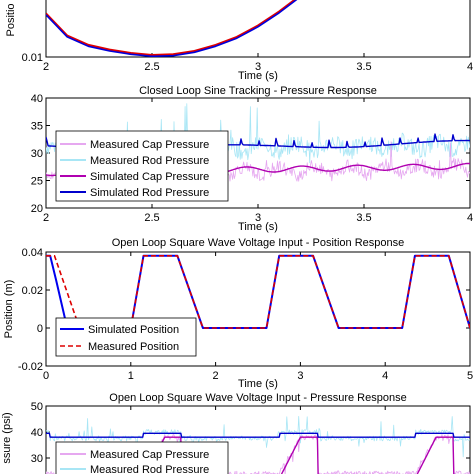 The width and height of the screenshot is (474, 474). Describe the element at coordinates (470, 67) in the screenshot. I see `p1-xtick-label: 4` at that location.